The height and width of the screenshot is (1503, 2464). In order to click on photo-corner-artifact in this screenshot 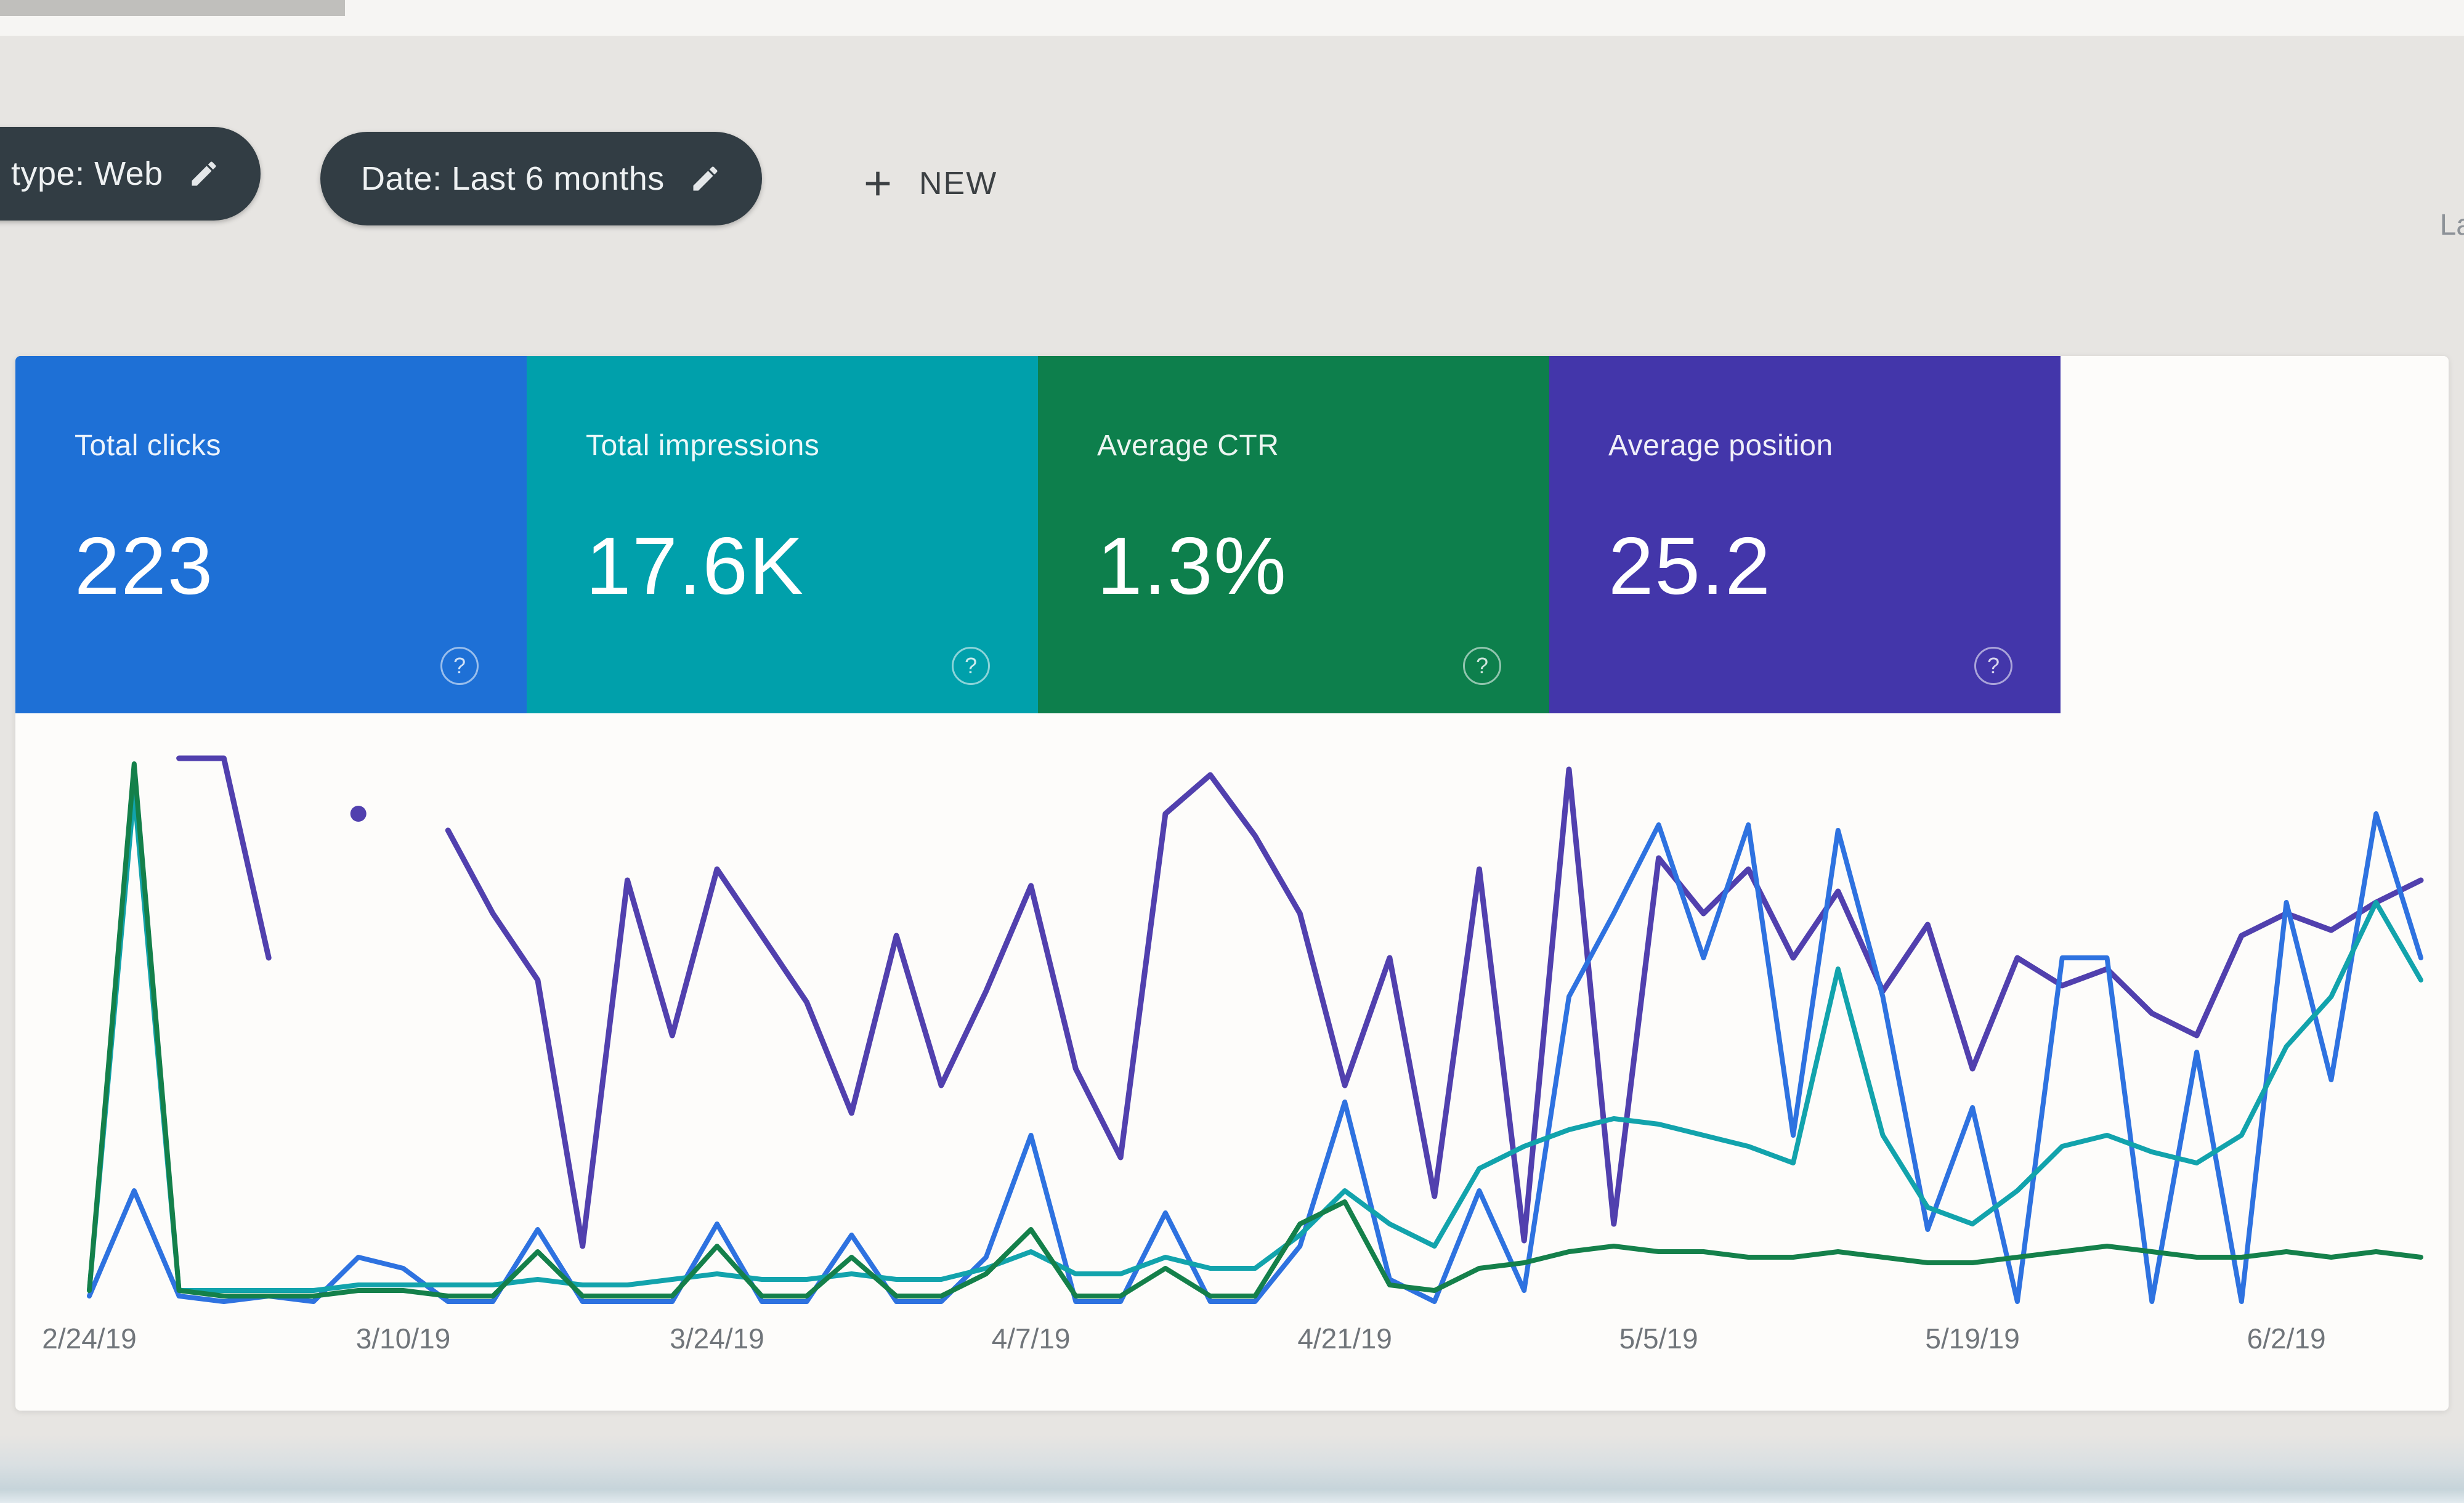, I will do `click(172, 8)`.